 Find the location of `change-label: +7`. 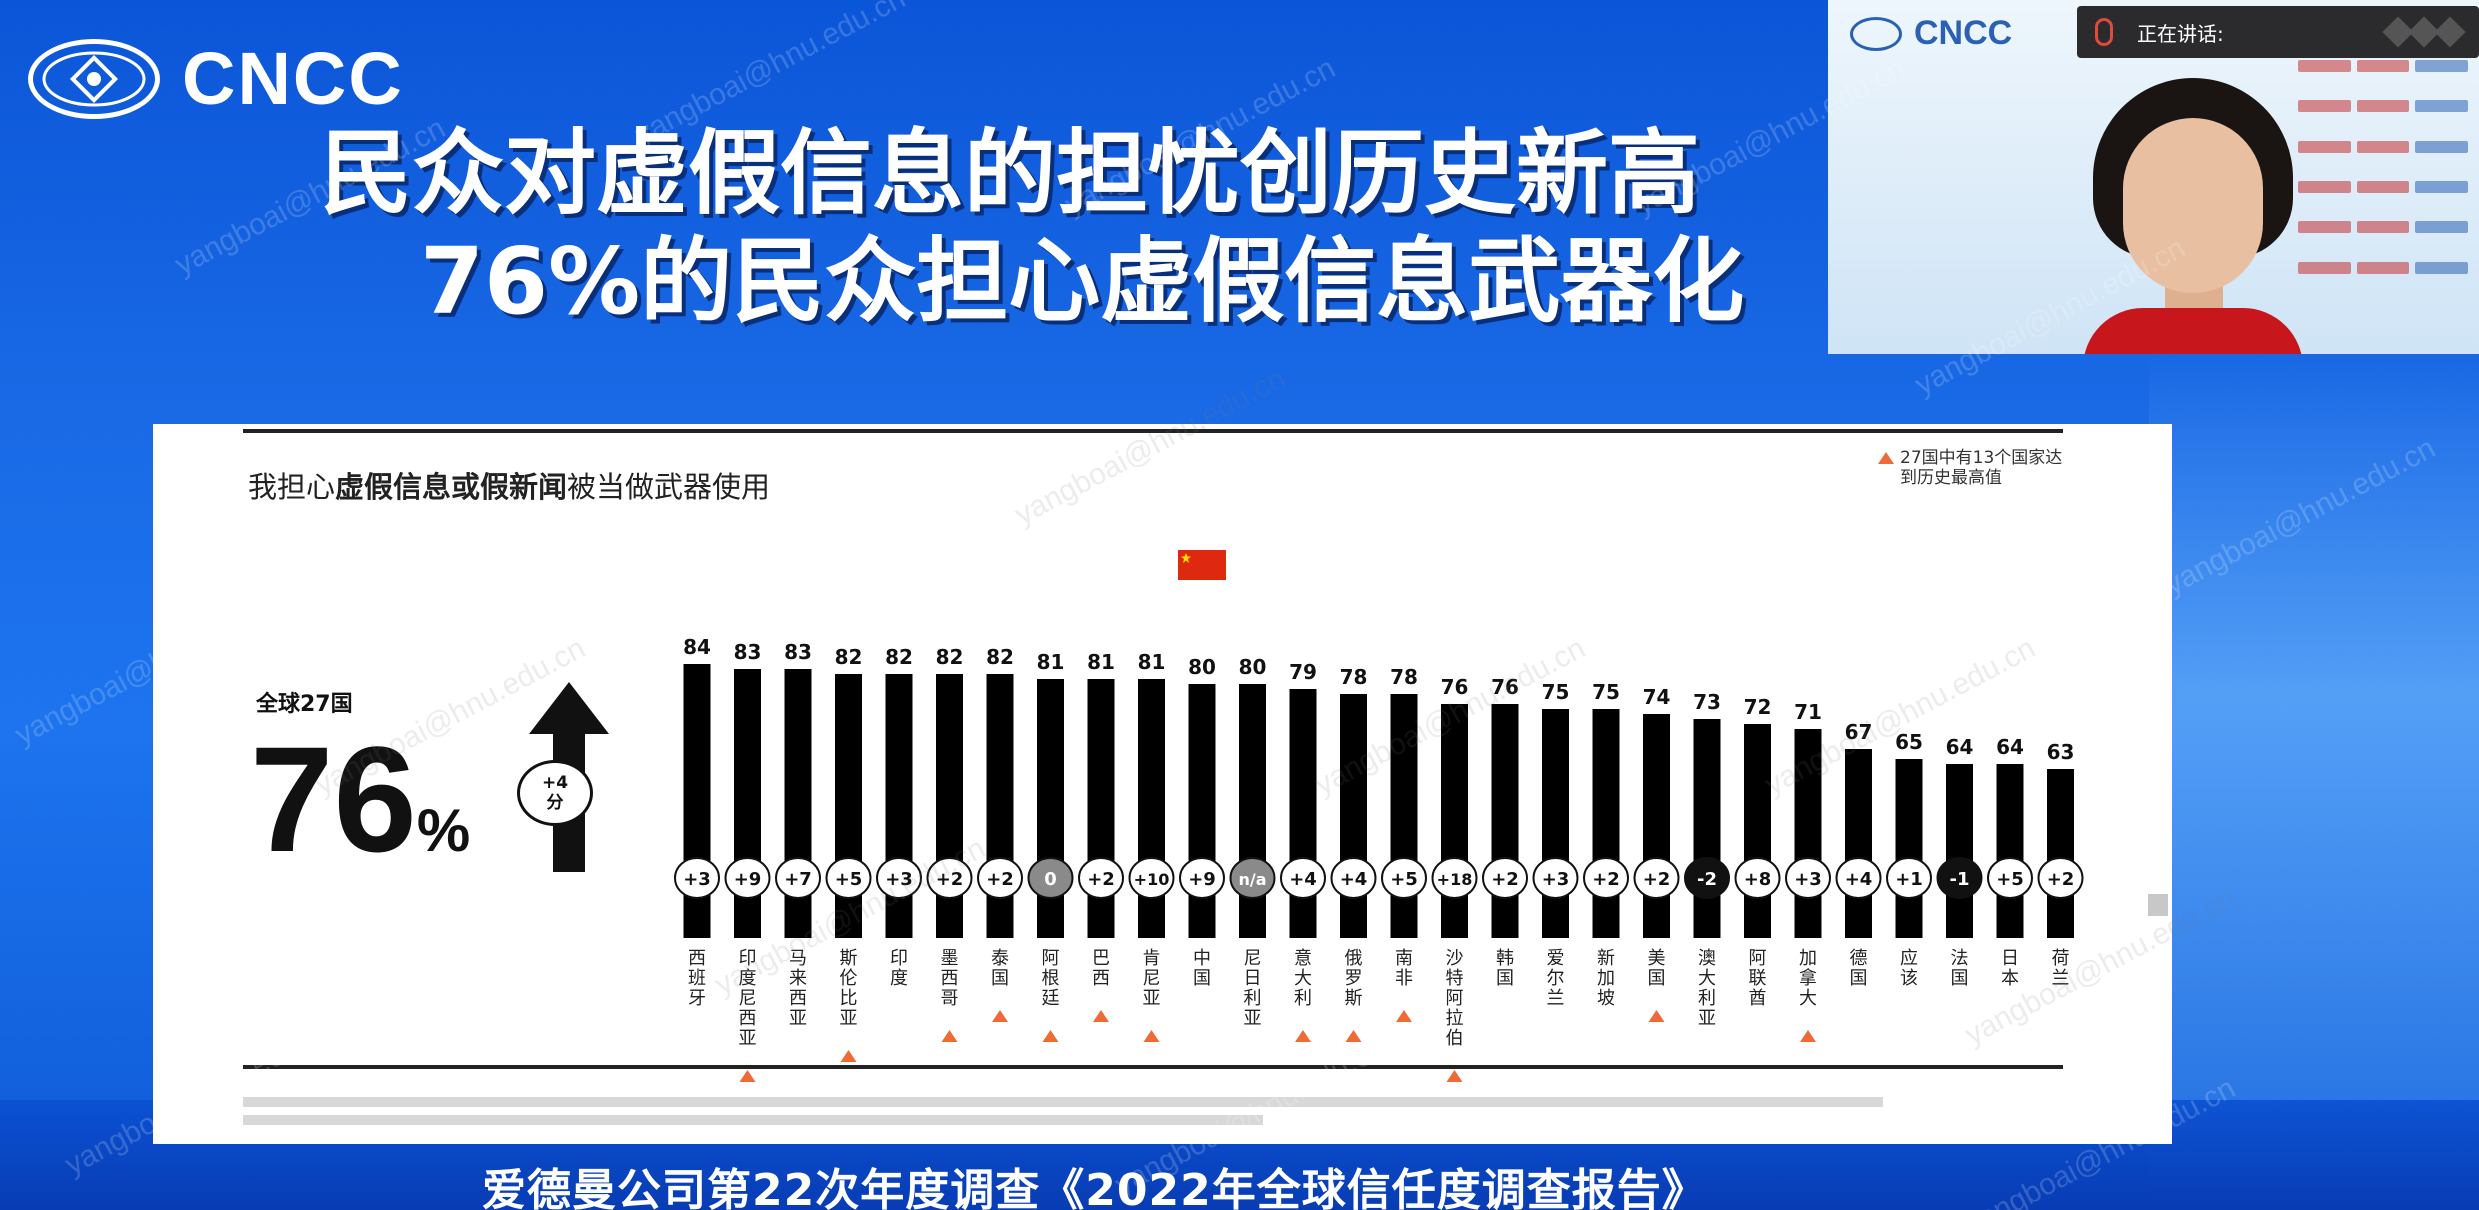

change-label: +7 is located at coordinates (798, 879).